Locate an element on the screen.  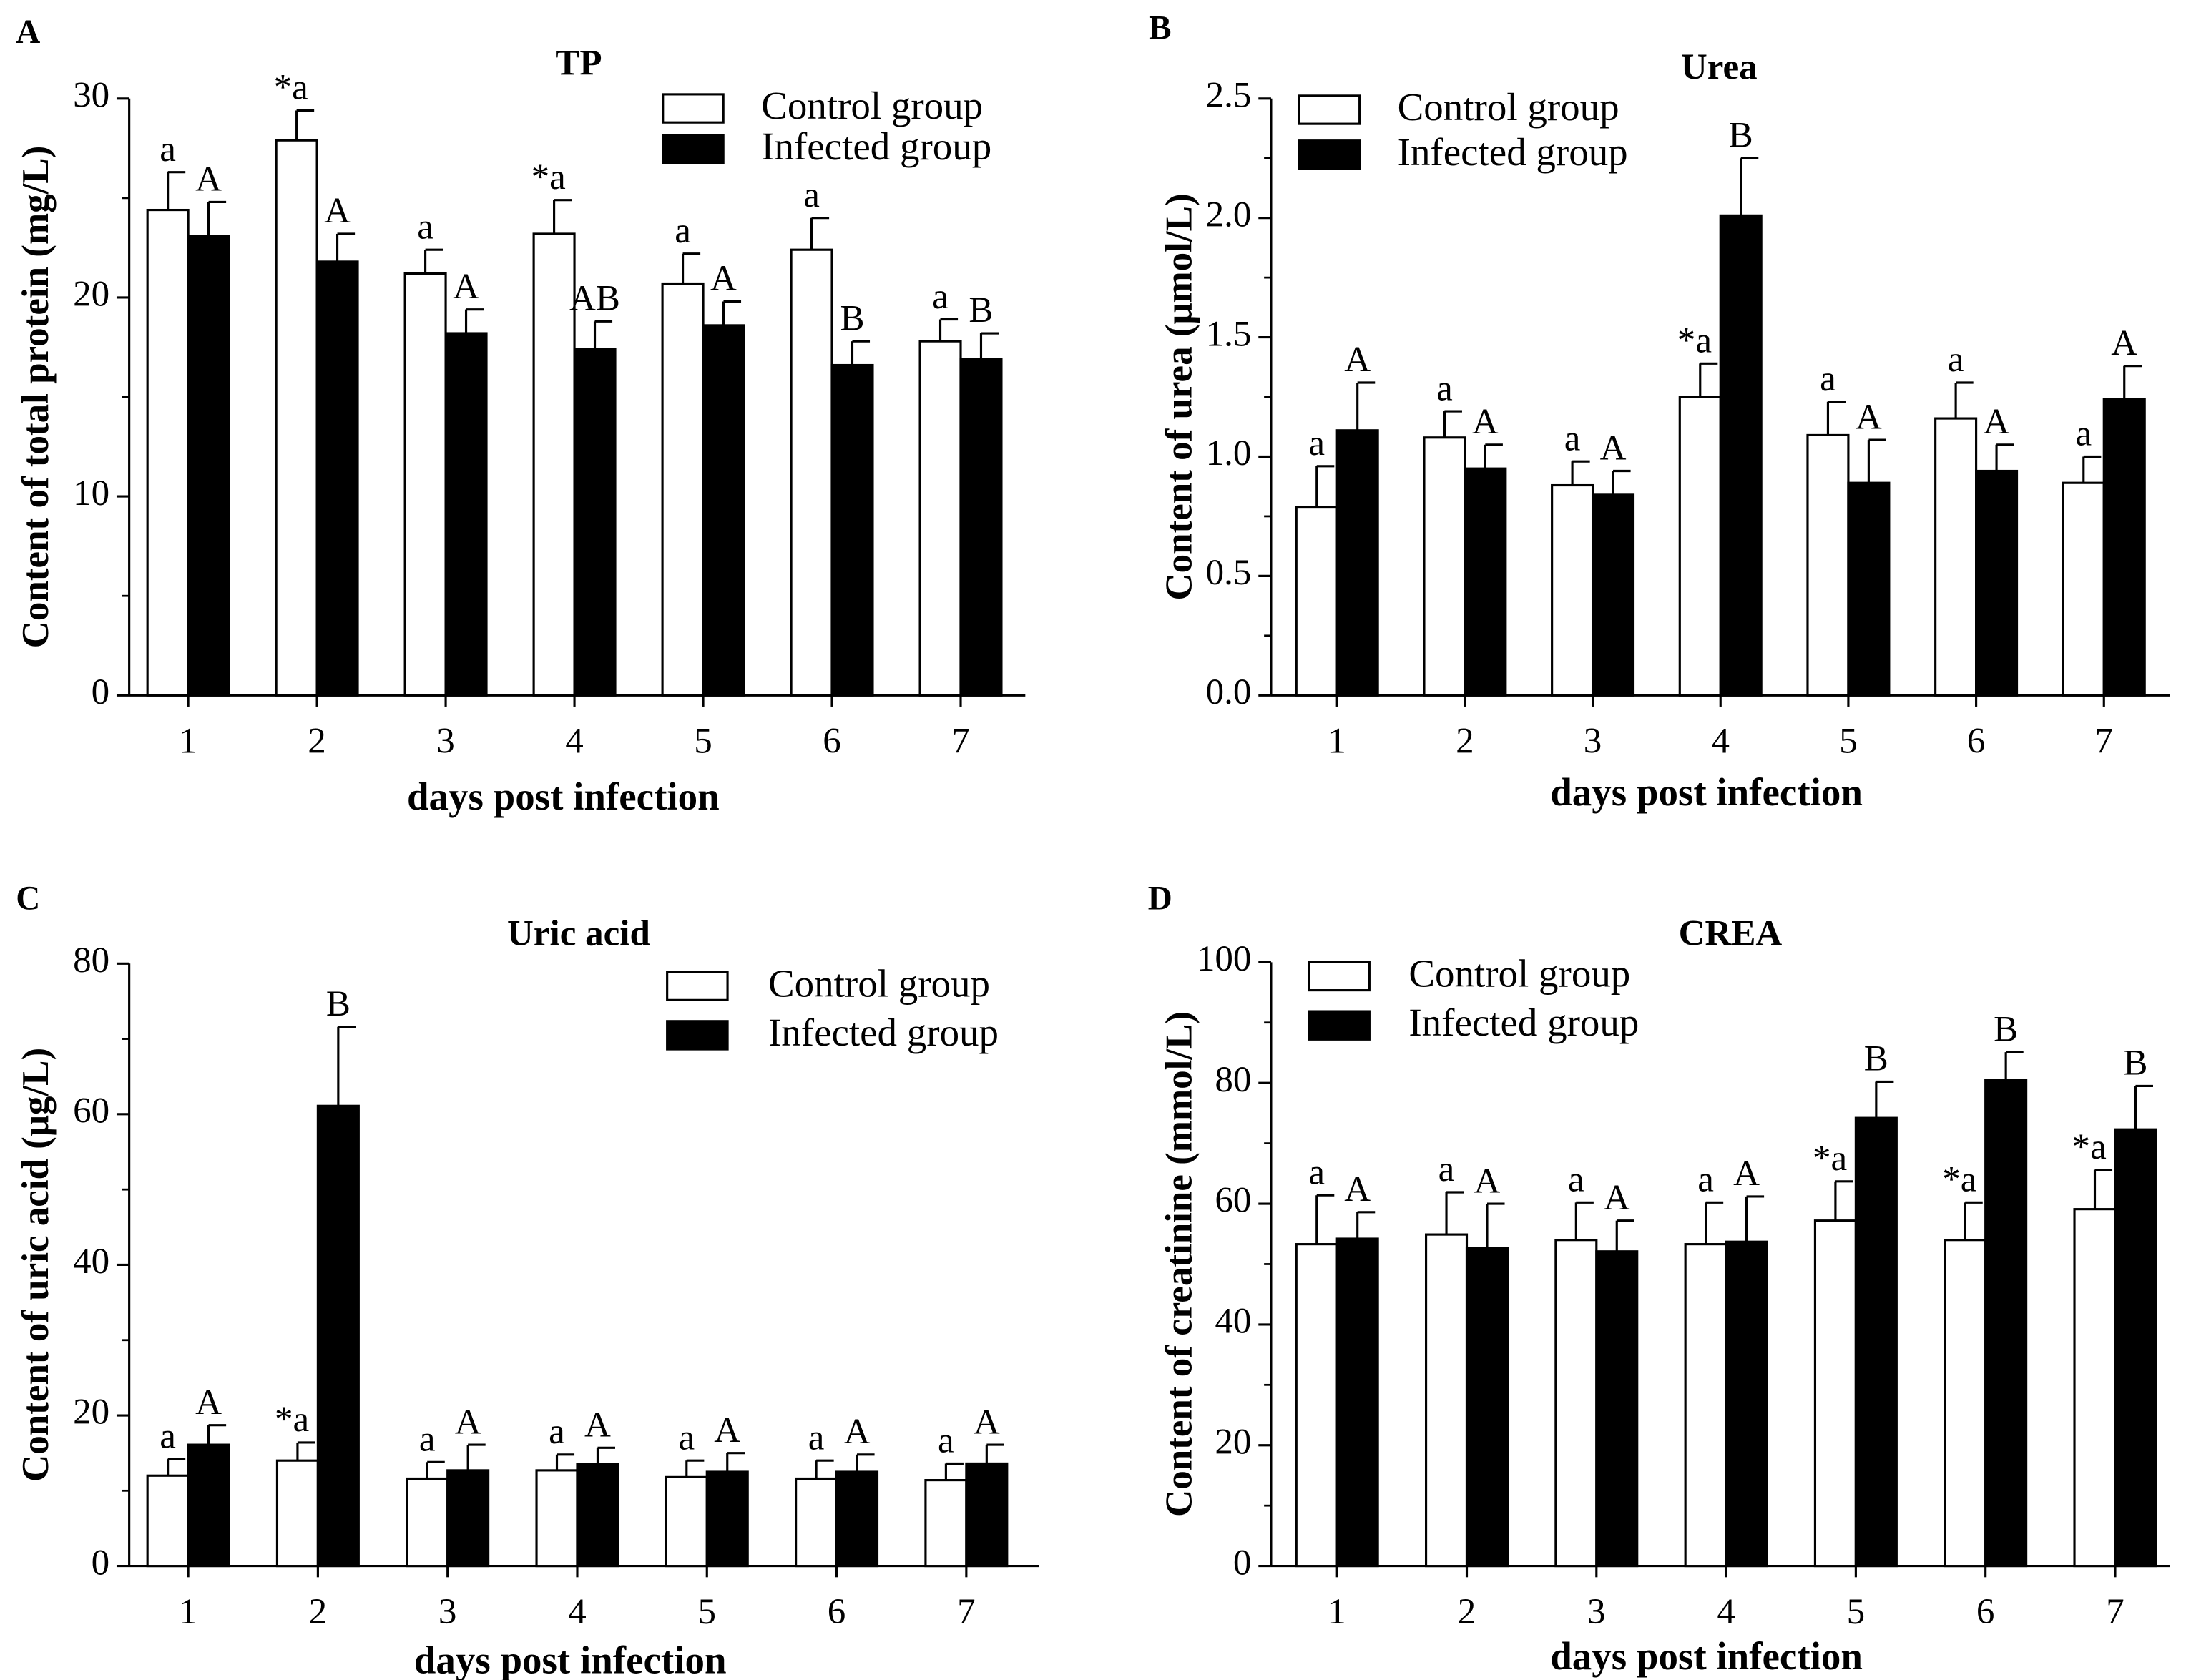
y-tick-label: 0.5 is located at coordinates (1229, 573).